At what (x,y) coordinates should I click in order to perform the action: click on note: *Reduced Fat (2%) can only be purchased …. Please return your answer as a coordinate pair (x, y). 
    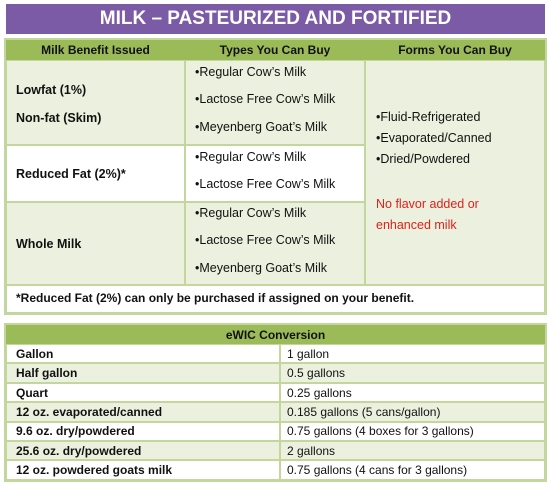
    Looking at the image, I should click on (215, 298).